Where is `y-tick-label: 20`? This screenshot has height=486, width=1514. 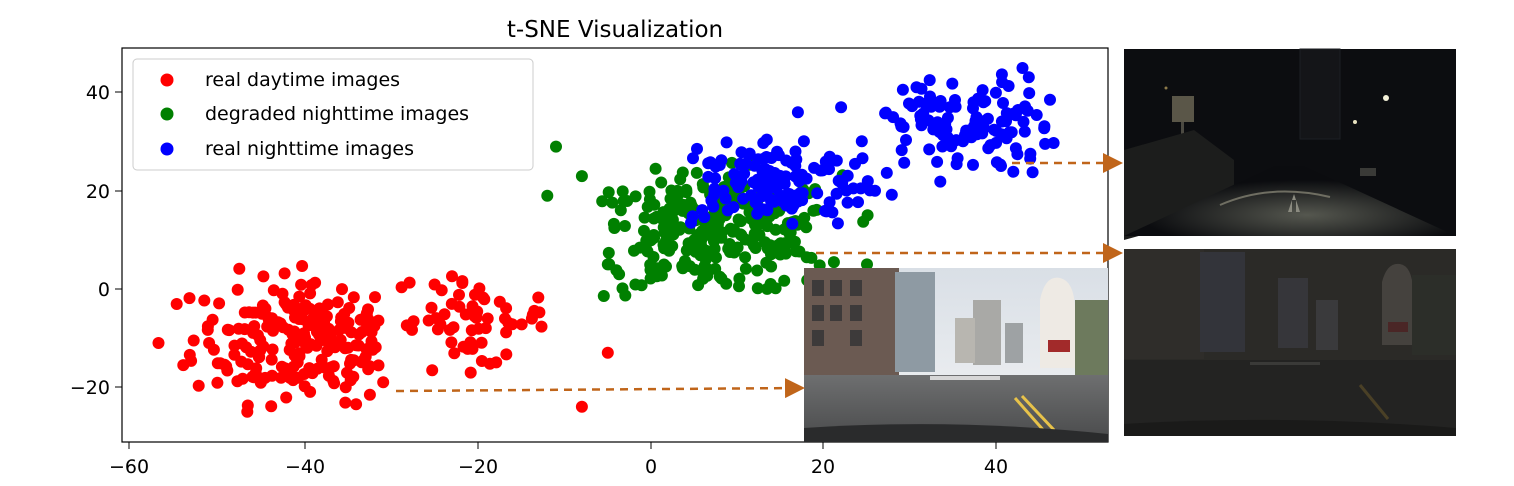 y-tick-label: 20 is located at coordinates (98, 192).